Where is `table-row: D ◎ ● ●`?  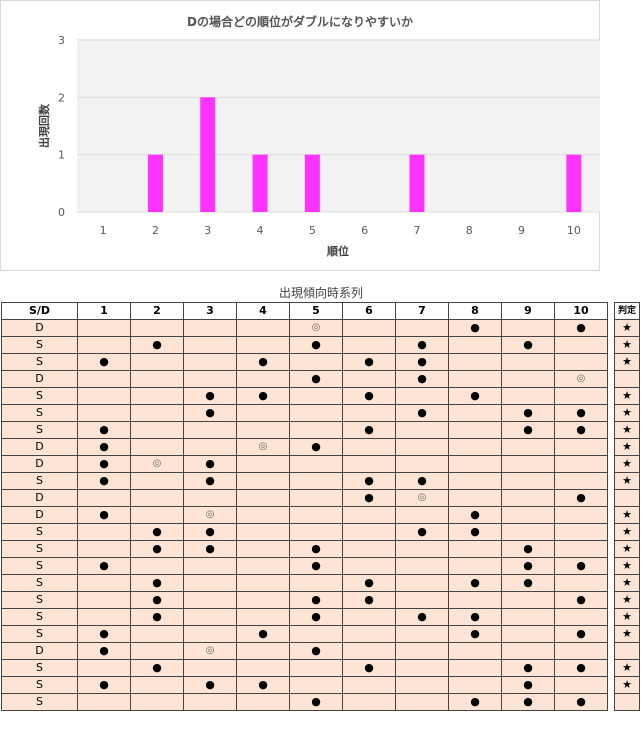
table-row: D ◎ ● ● is located at coordinates (304, 328).